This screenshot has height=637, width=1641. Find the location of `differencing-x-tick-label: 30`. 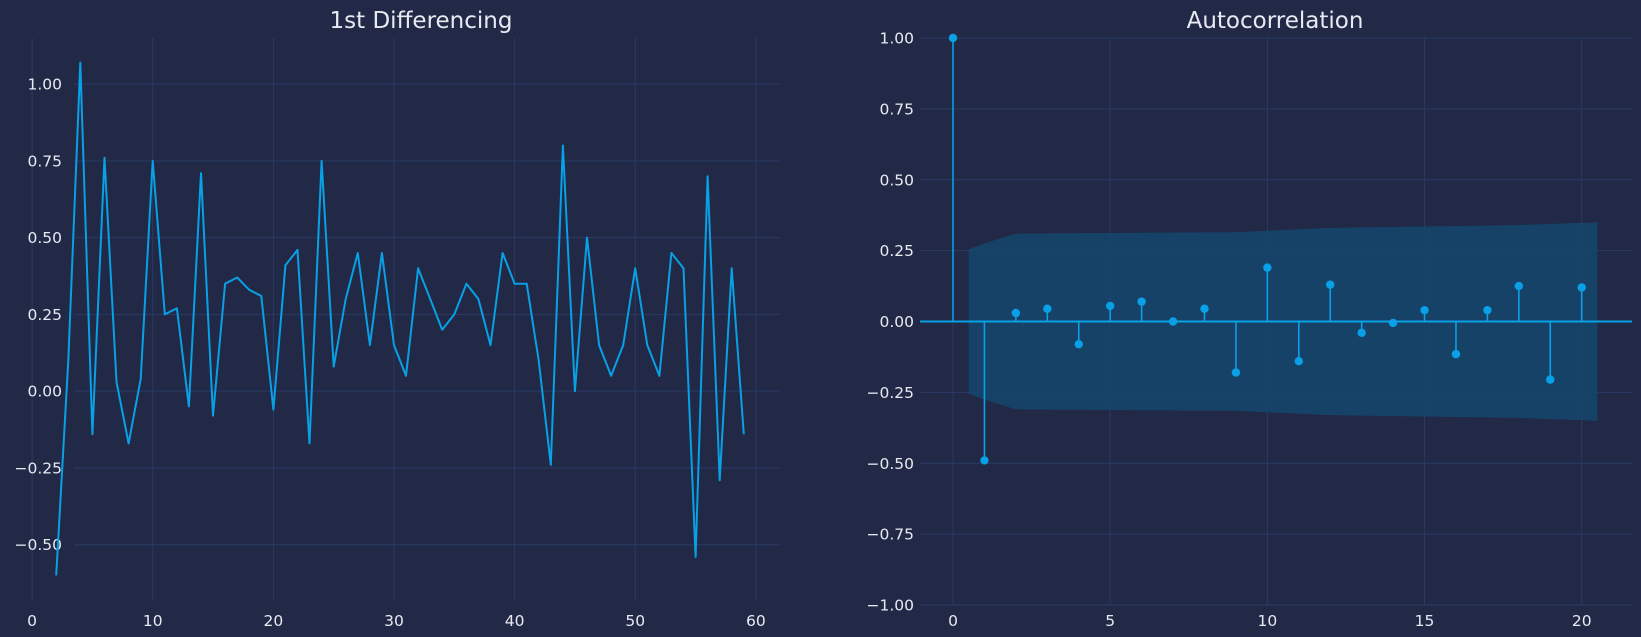

differencing-x-tick-label: 30 is located at coordinates (394, 621).